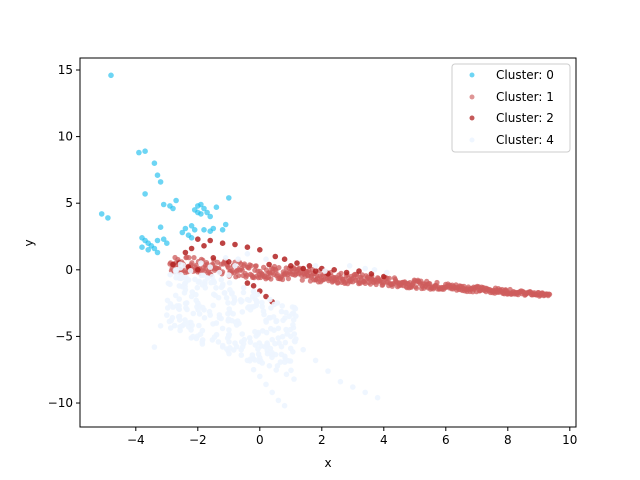 This screenshot has width=640, height=480. What do you see at coordinates (136, 440) in the screenshot?
I see `x-tick-label: −4` at bounding box center [136, 440].